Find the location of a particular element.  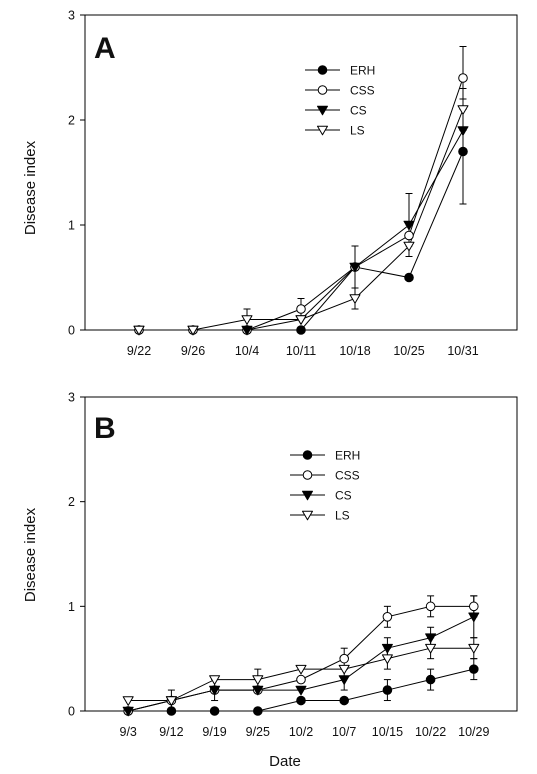

y-tick-label: 3 is located at coordinates (71, 16).